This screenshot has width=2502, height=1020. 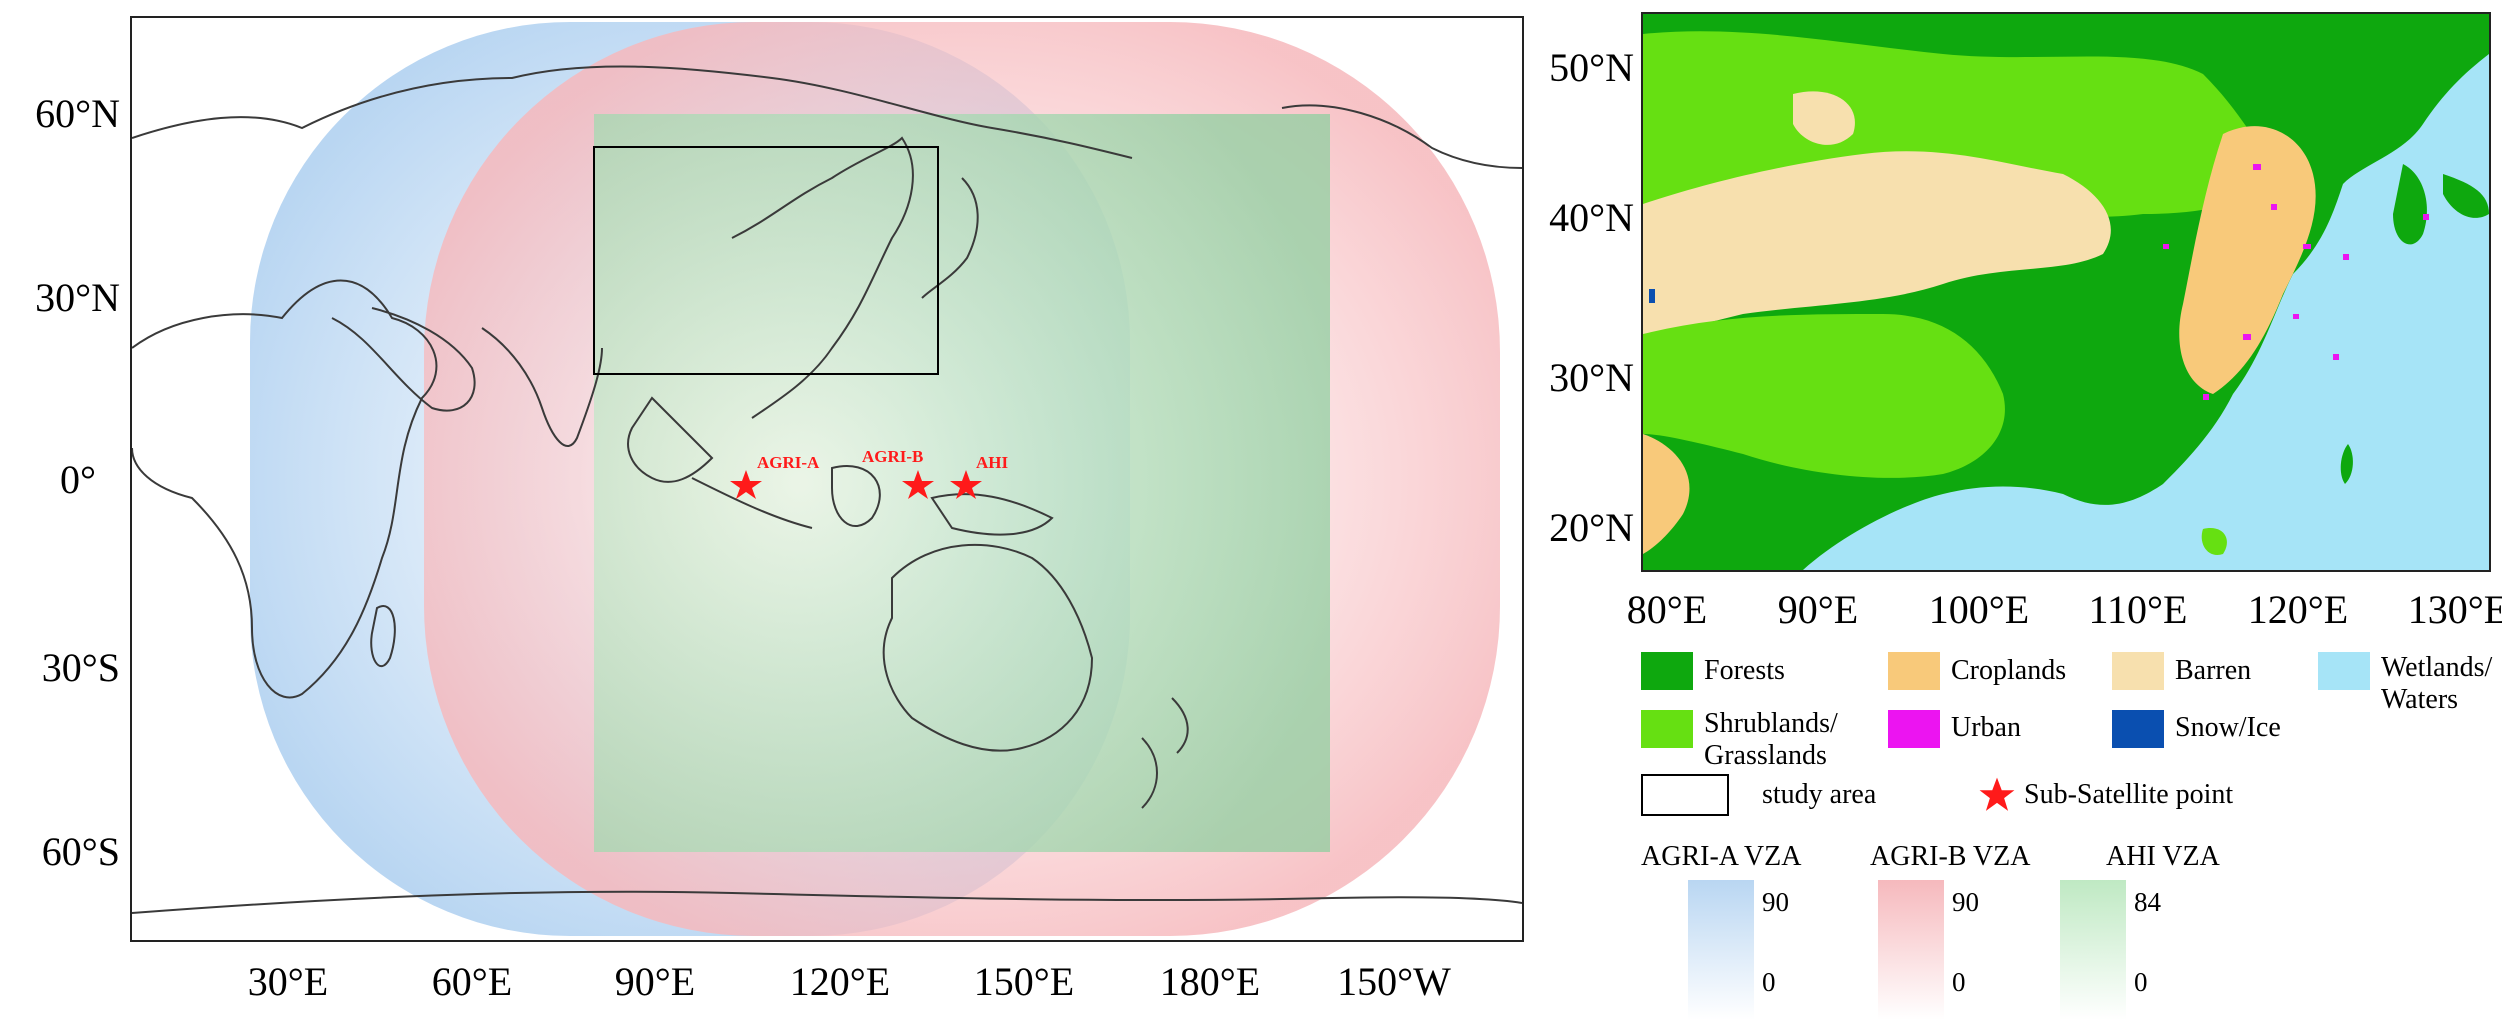 I want to click on land-barren, so click(x=1877, y=242).